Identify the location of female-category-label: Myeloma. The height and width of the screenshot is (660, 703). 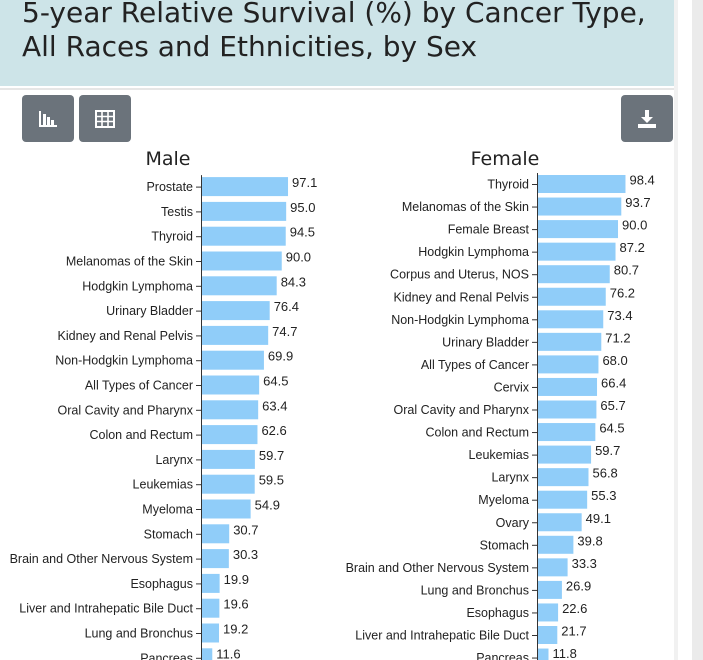
(503, 500).